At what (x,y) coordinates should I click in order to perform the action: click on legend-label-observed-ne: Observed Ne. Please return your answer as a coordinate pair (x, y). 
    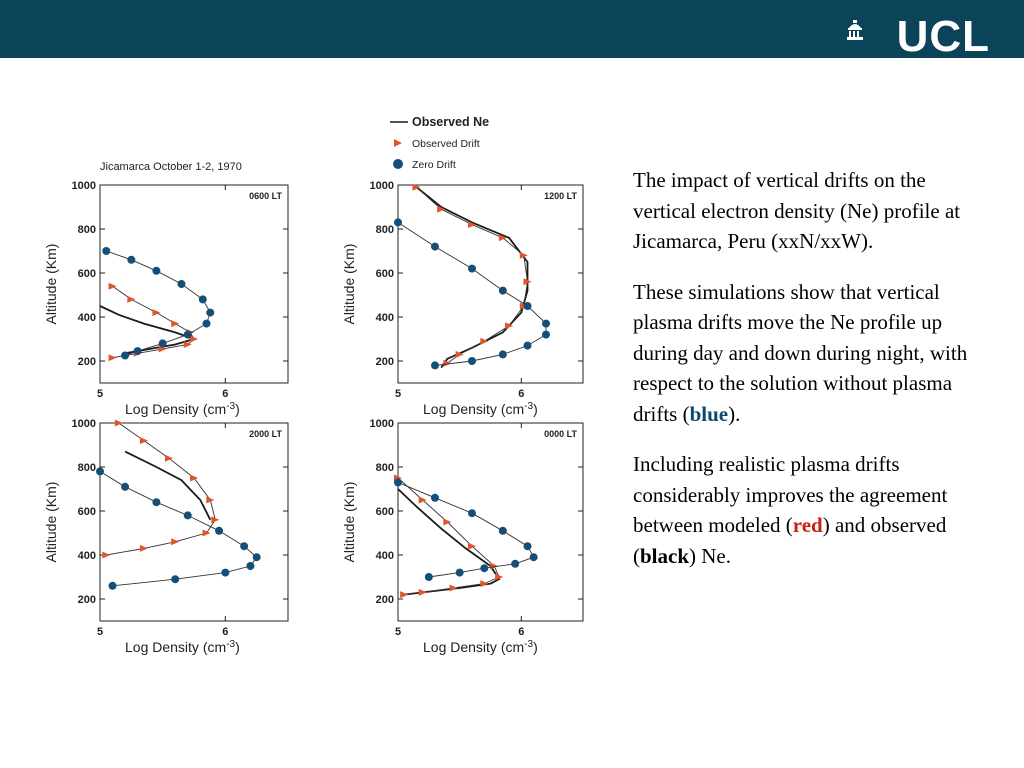
    Looking at the image, I should click on (450, 122).